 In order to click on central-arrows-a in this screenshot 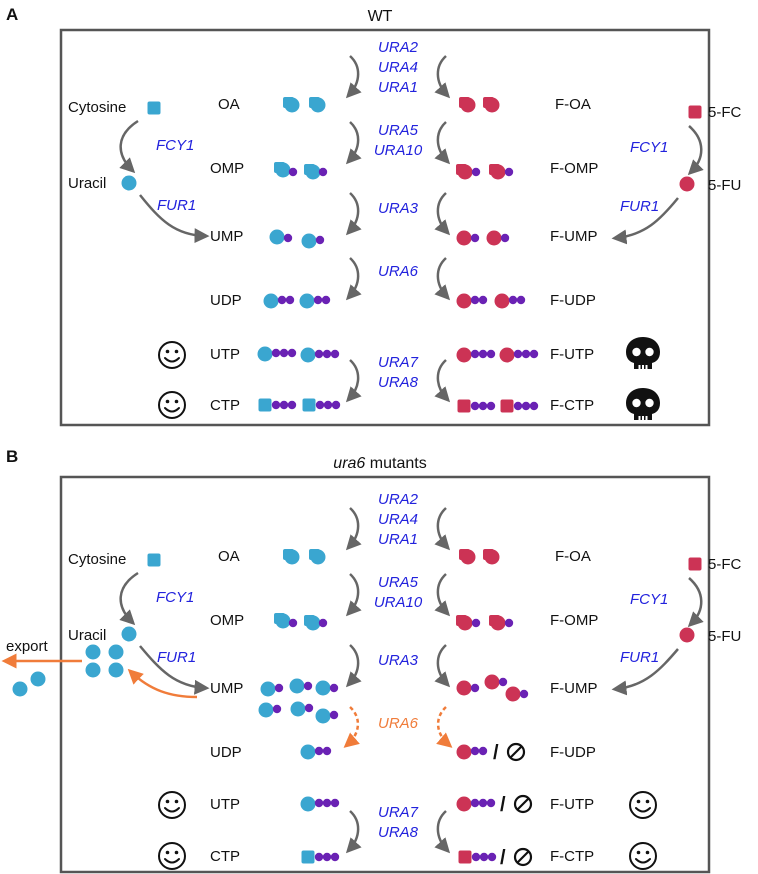, I will do `click(398, 229)`.